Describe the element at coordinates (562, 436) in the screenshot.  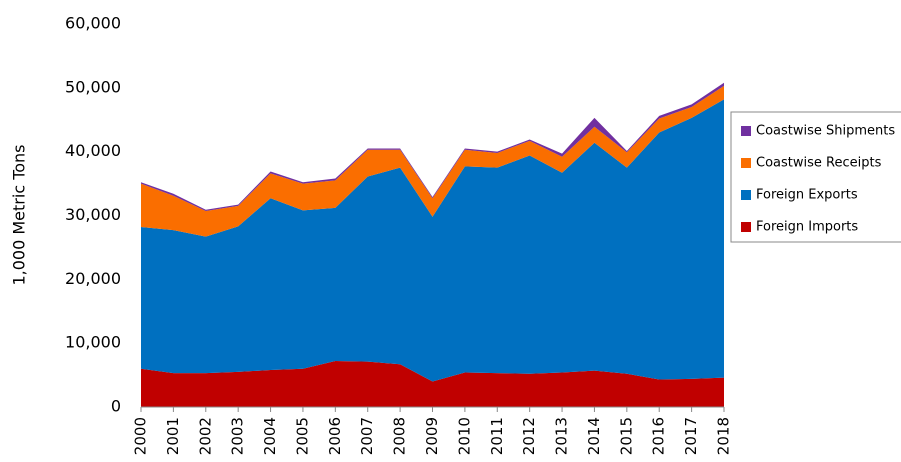
I see `x-tick-label: 2013` at that location.